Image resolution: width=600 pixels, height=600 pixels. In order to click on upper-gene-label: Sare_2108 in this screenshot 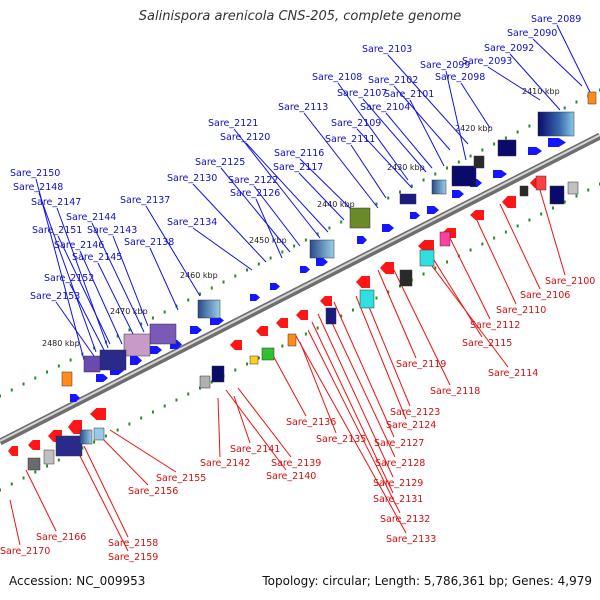, I will do `click(337, 77)`.